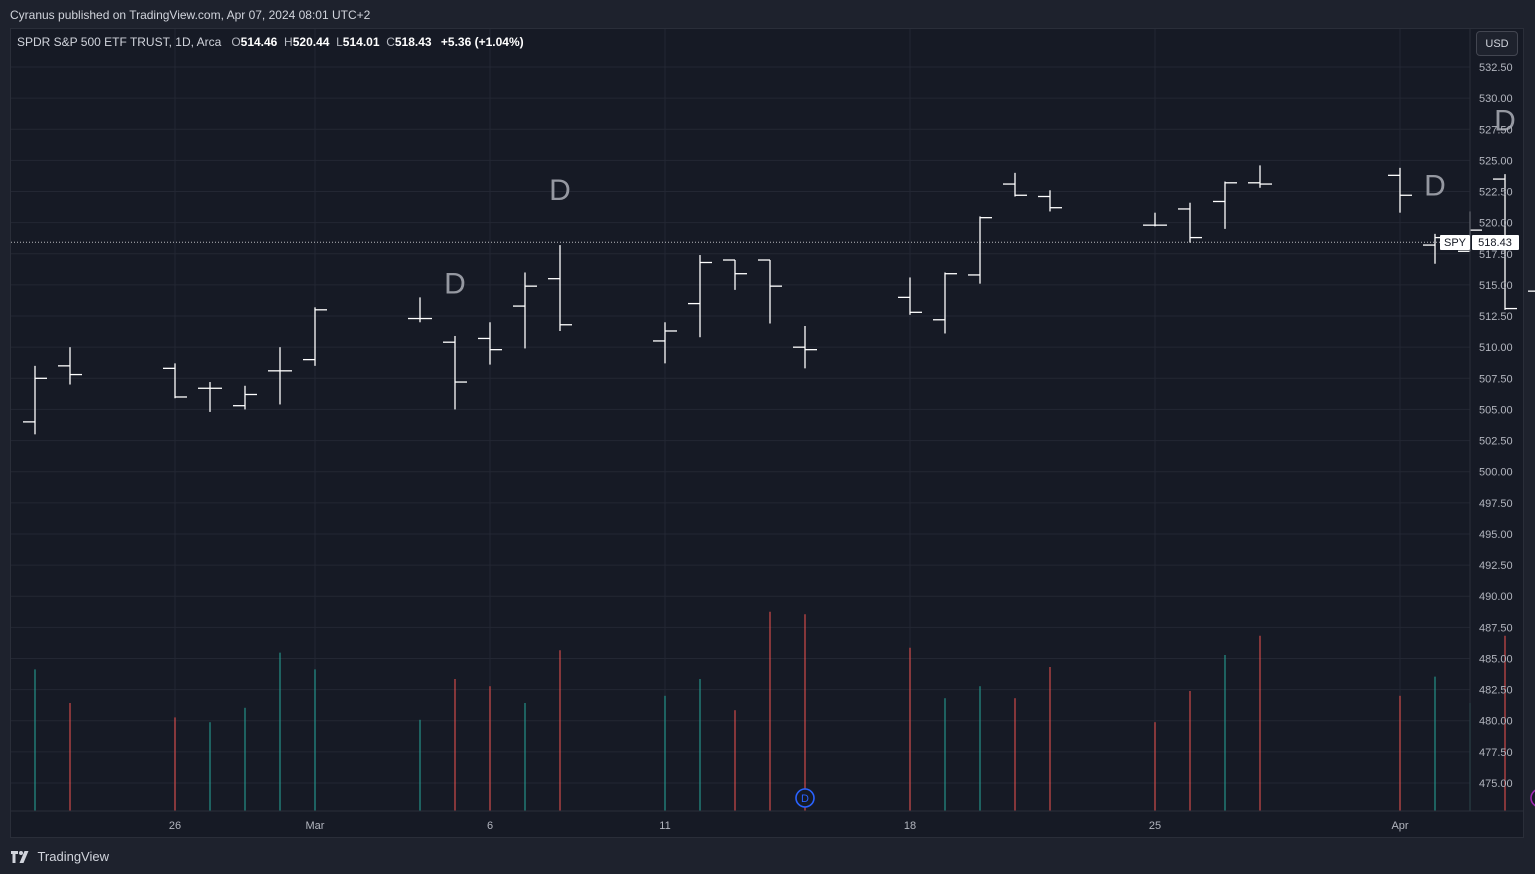 The width and height of the screenshot is (1535, 874). What do you see at coordinates (1496, 130) in the screenshot?
I see `price-tick-label: 527.50` at bounding box center [1496, 130].